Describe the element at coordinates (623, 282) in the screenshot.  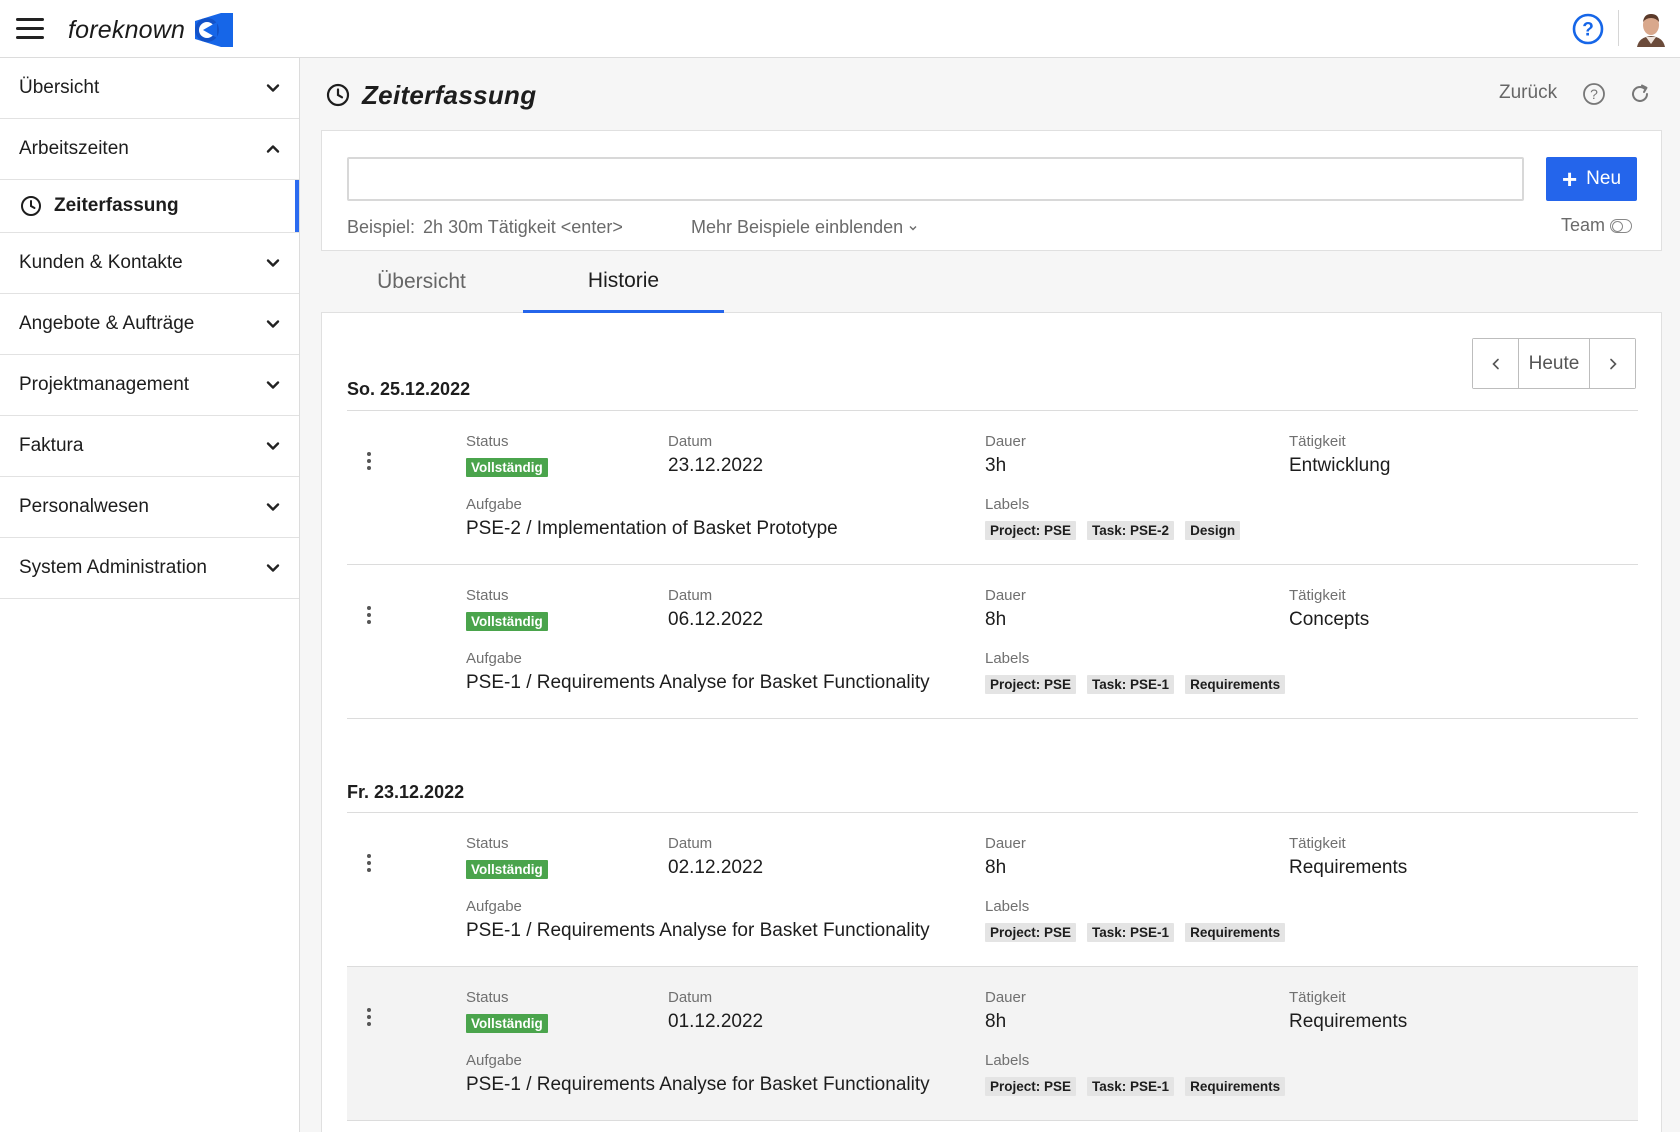
I see `tab-historie: Historie` at that location.